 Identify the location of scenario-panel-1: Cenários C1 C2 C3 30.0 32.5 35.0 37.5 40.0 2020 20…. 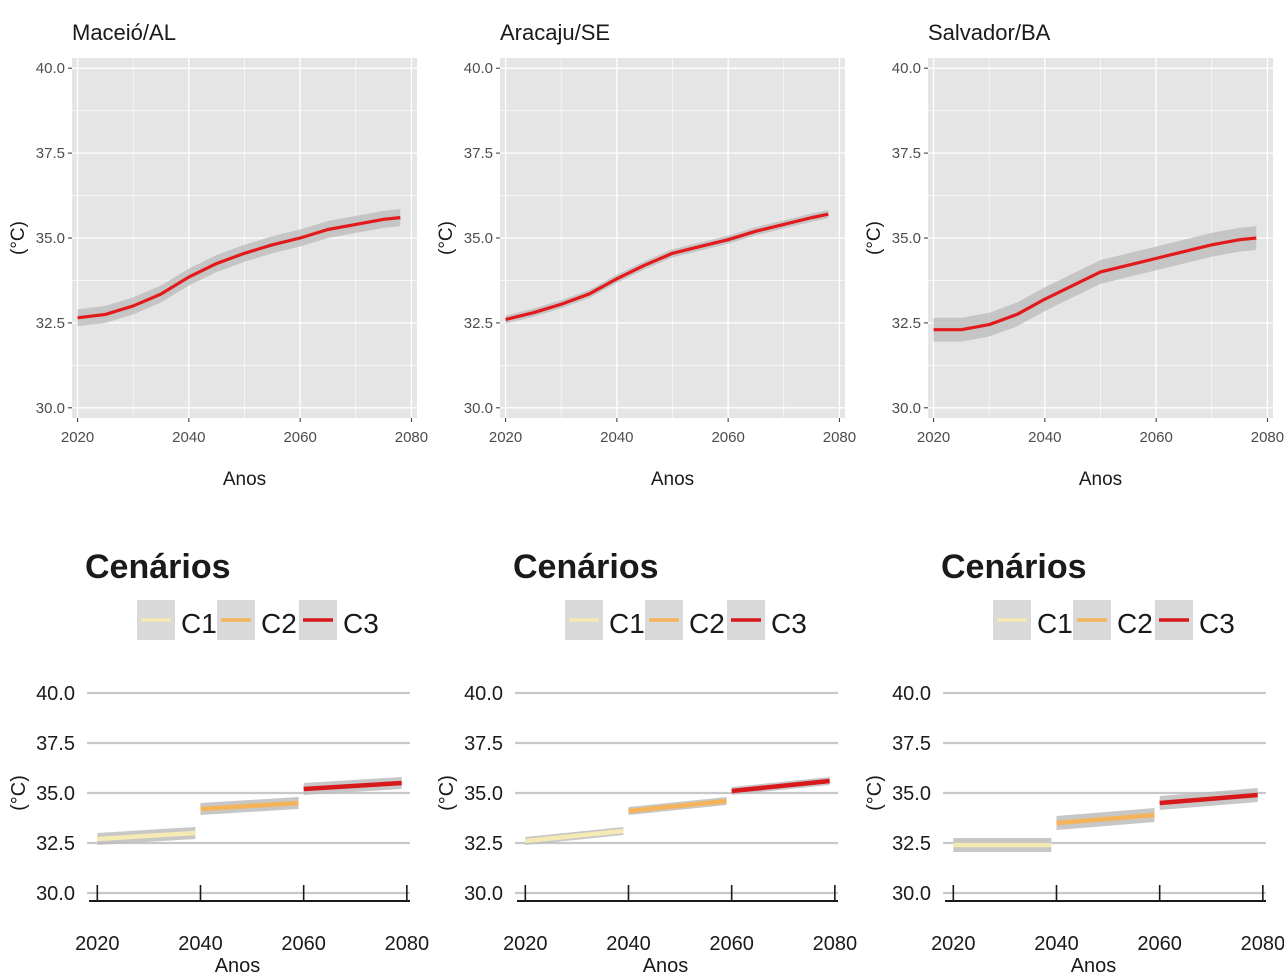
(218, 762).